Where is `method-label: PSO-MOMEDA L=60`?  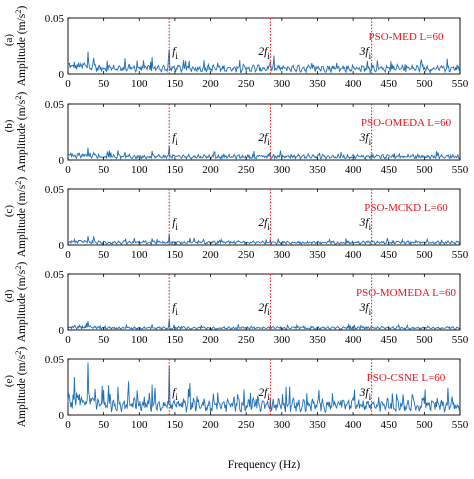
method-label: PSO-MOMEDA L=60 is located at coordinates (406, 293).